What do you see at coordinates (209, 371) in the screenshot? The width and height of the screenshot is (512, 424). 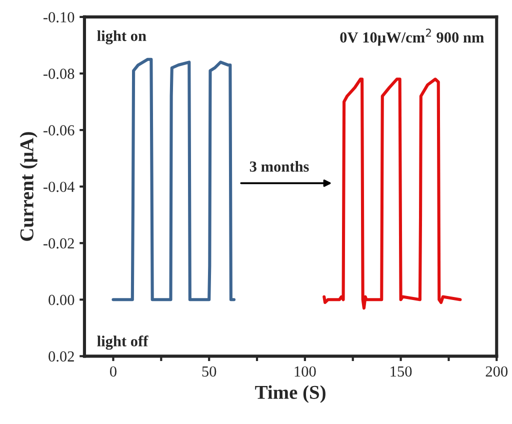 I see `x-tick-label: 50` at bounding box center [209, 371].